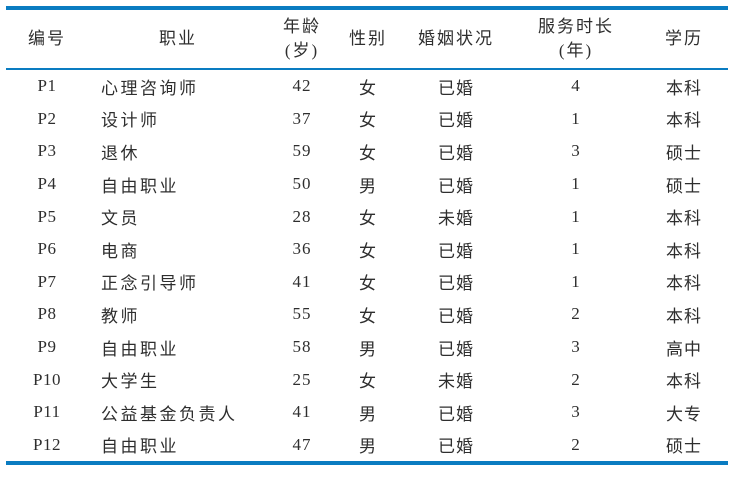 The image size is (734, 480). Describe the element at coordinates (47, 86) in the screenshot. I see `cell-id: P1` at that location.